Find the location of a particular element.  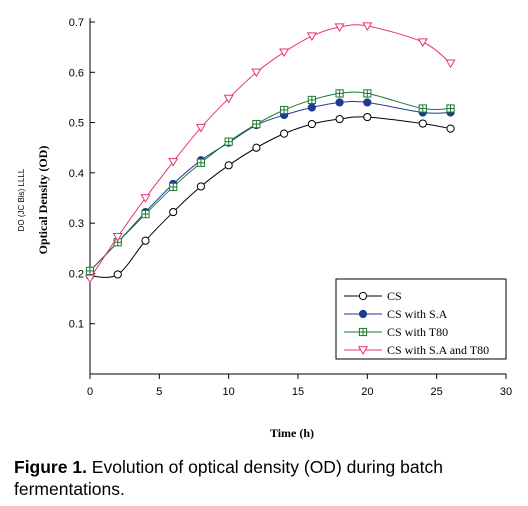

y-tick-label: 0.2 is located at coordinates (76, 274).